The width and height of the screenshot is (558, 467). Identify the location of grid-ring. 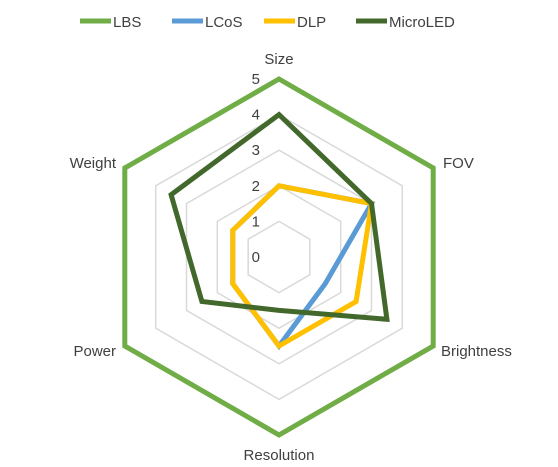
(279, 257).